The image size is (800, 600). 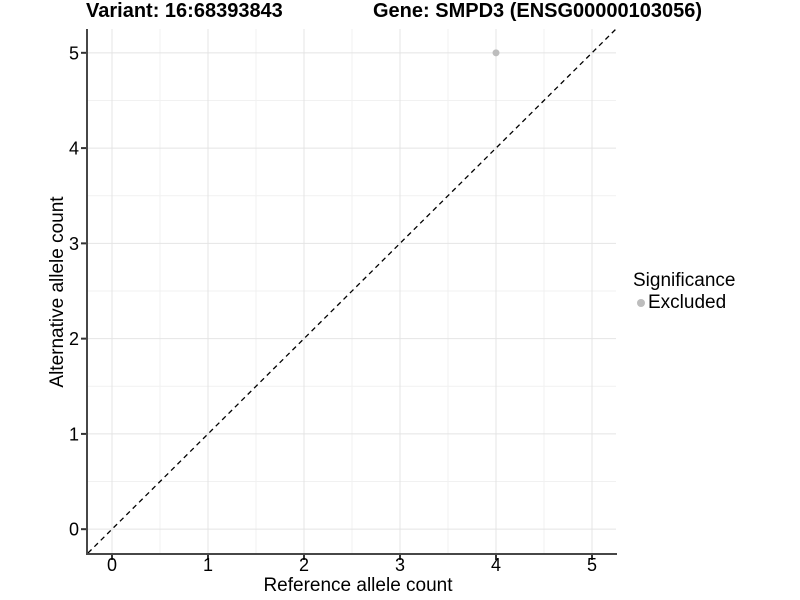 I want to click on data-point, so click(x=496, y=53).